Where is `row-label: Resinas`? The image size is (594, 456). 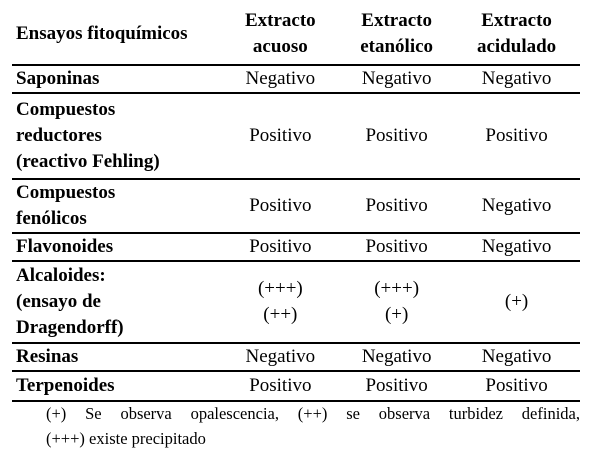
row-label: Resinas is located at coordinates (116, 356).